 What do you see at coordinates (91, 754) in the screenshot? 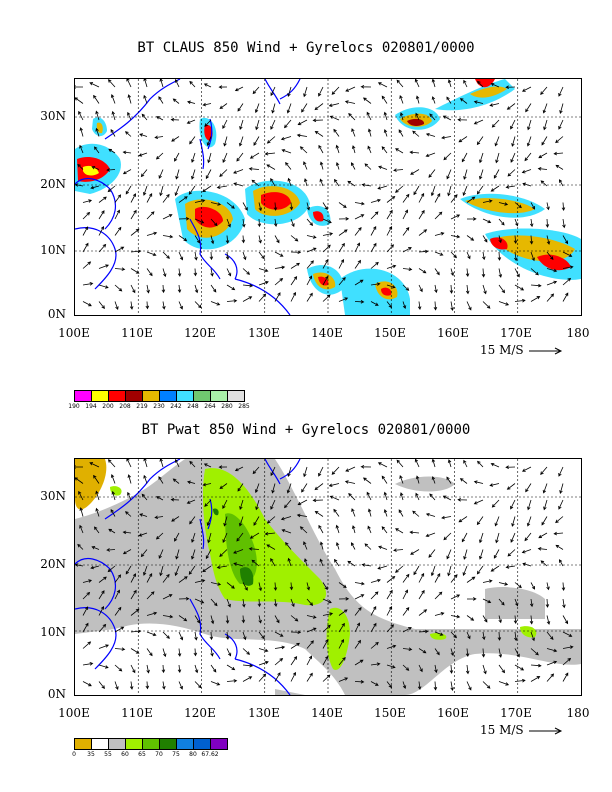
I see `legend-value: 35` at bounding box center [91, 754].